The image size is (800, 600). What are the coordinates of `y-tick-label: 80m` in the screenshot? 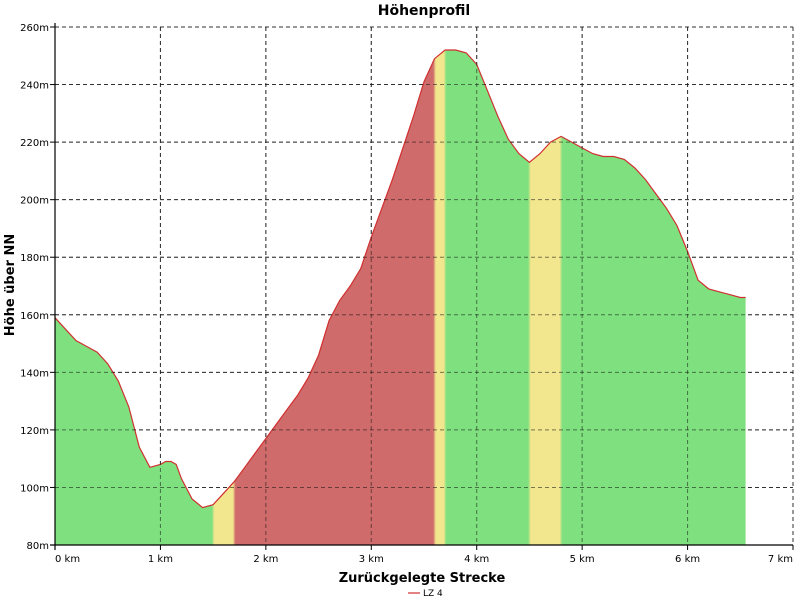 It's located at (38, 546).